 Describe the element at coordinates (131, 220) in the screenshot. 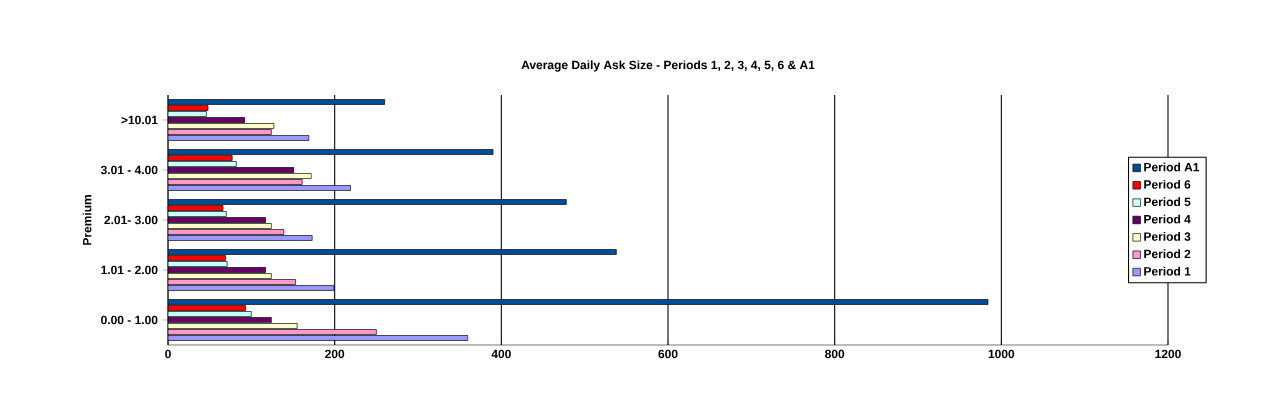

I see `y-tick-label: 2.01- 3.00` at that location.